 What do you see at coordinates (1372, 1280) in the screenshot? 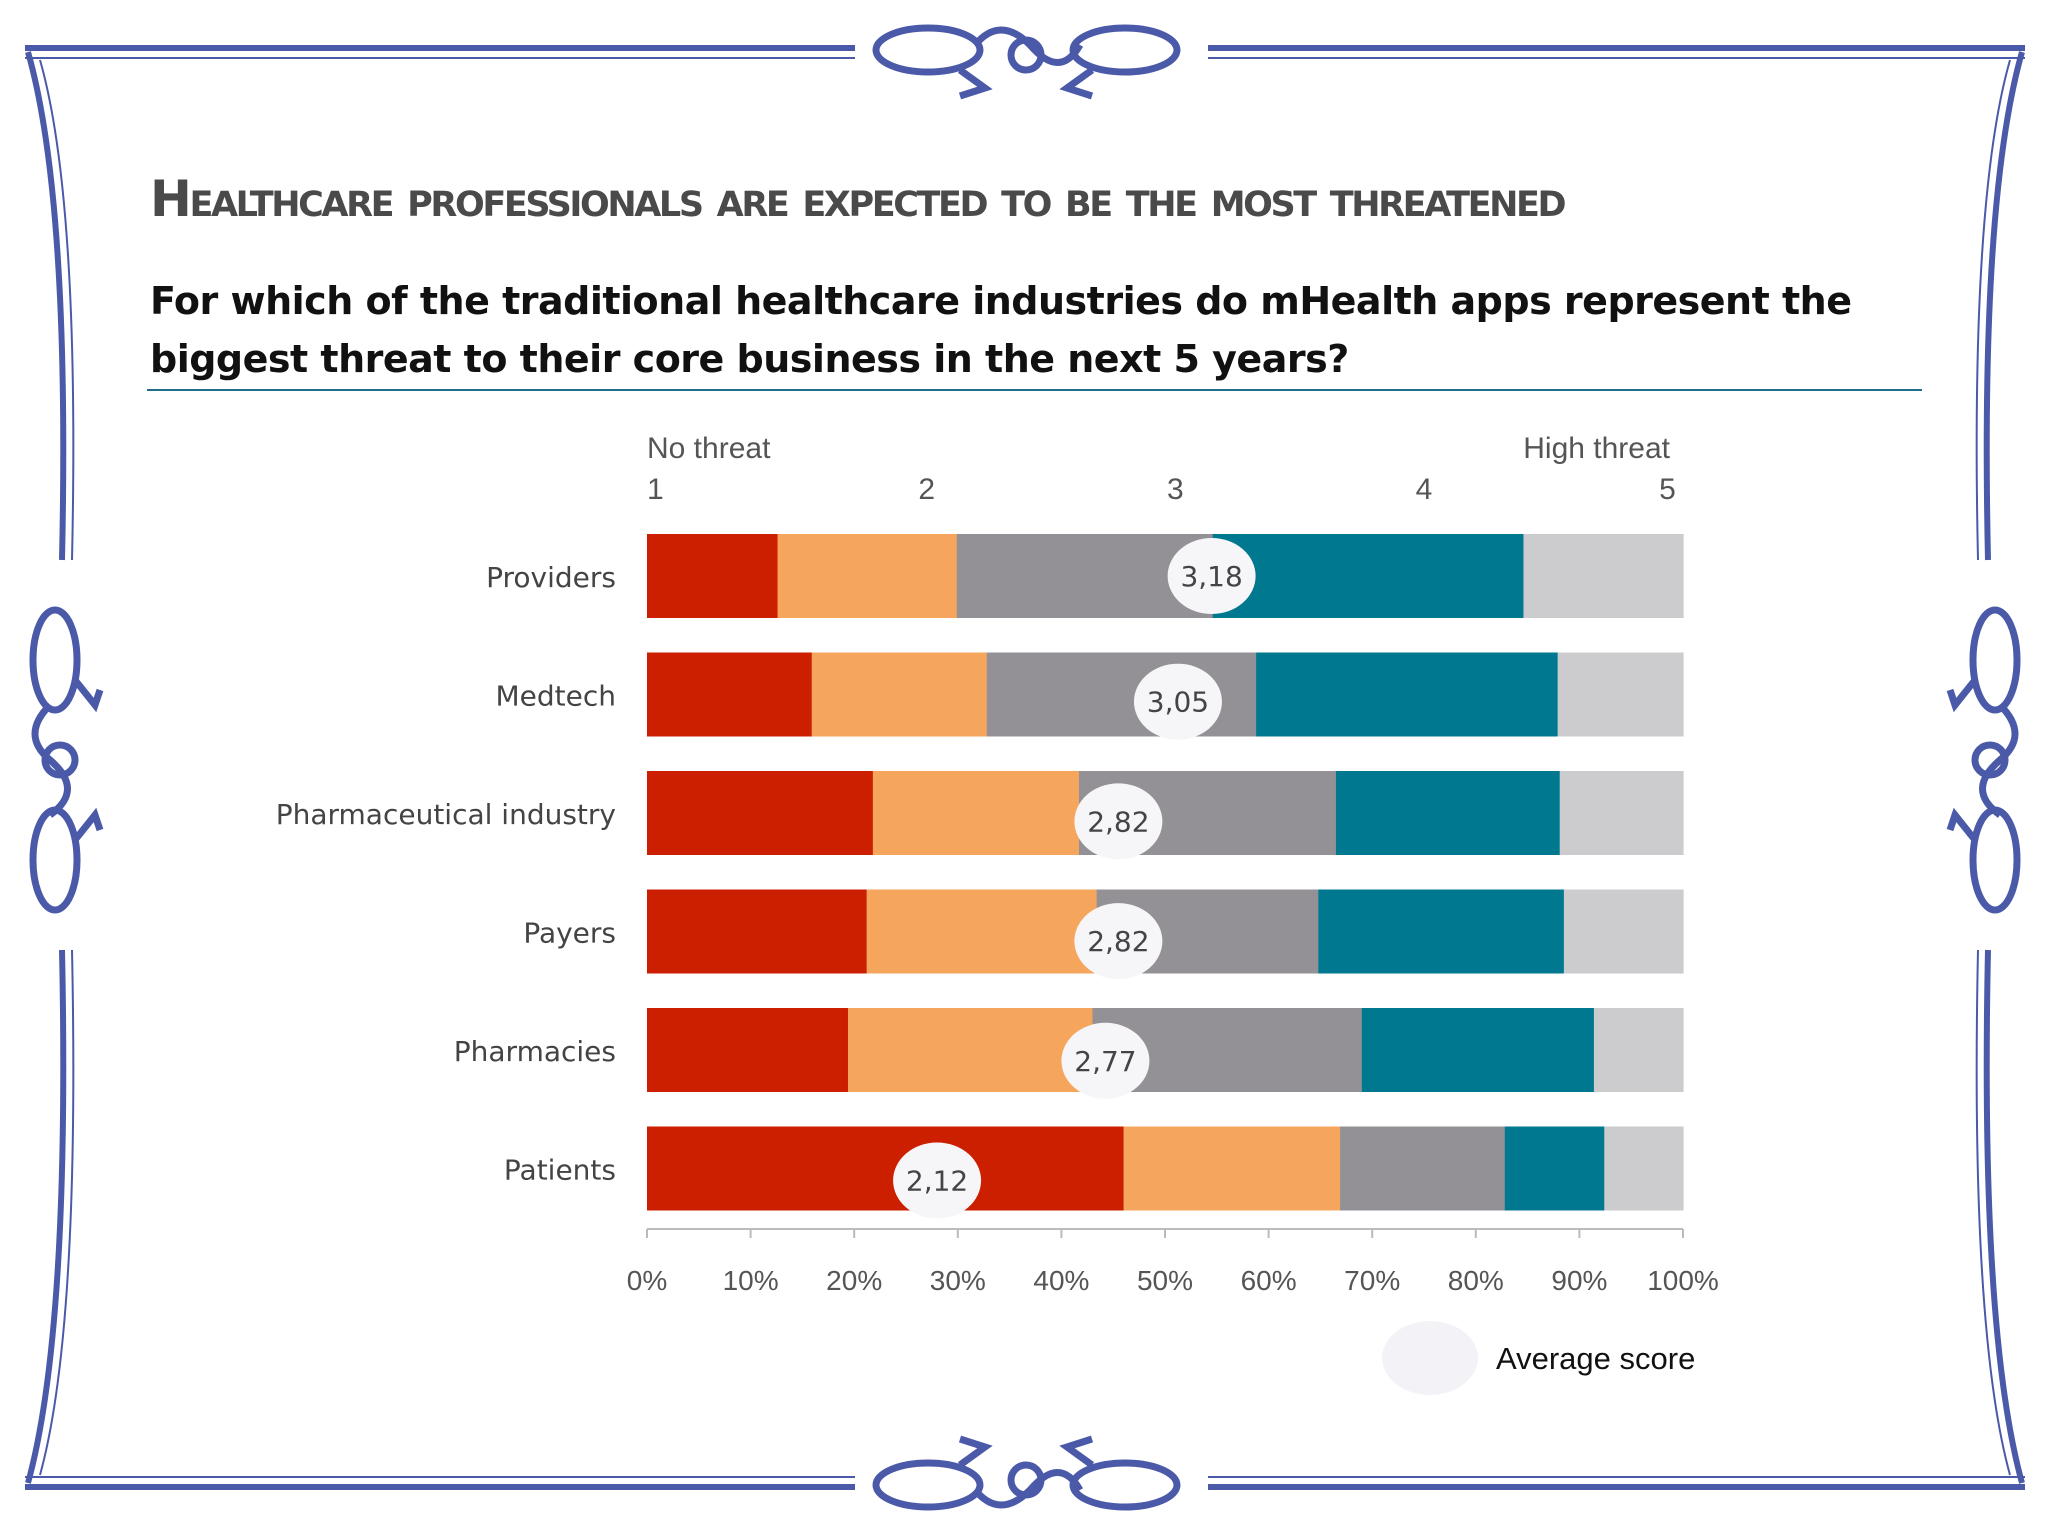
I see `x-axis-tick-label: 70%` at bounding box center [1372, 1280].